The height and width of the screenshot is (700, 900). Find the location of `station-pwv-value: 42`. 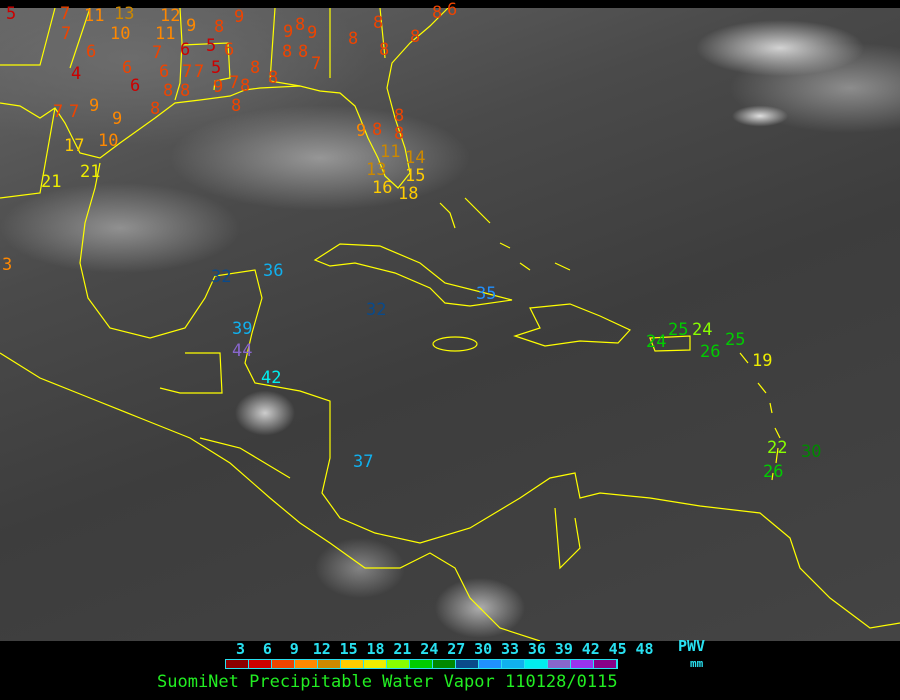

station-pwv-value: 42 is located at coordinates (271, 378).